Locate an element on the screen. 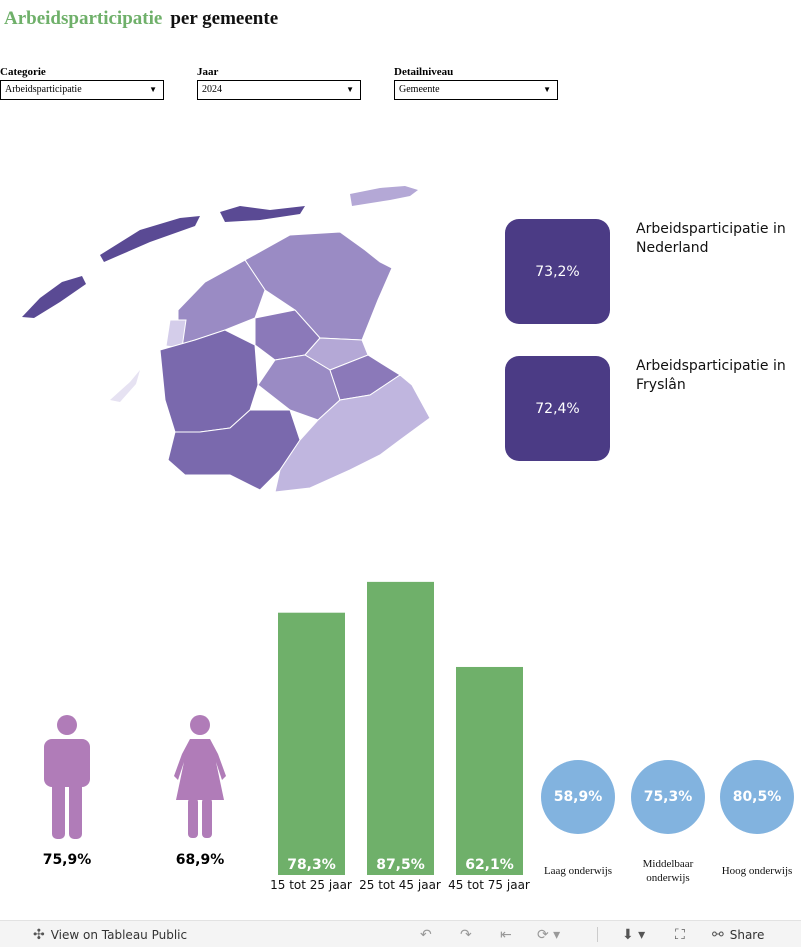 The height and width of the screenshot is (947, 801). view-on-tableau-link: ✣ View on Tableau Public is located at coordinates (110, 935).